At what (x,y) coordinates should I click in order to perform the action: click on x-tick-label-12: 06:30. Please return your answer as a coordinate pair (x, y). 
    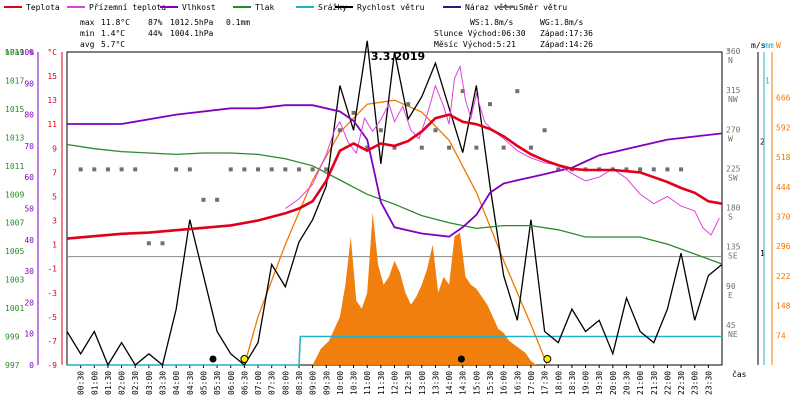
    Looking at the image, I should click on (244, 383).